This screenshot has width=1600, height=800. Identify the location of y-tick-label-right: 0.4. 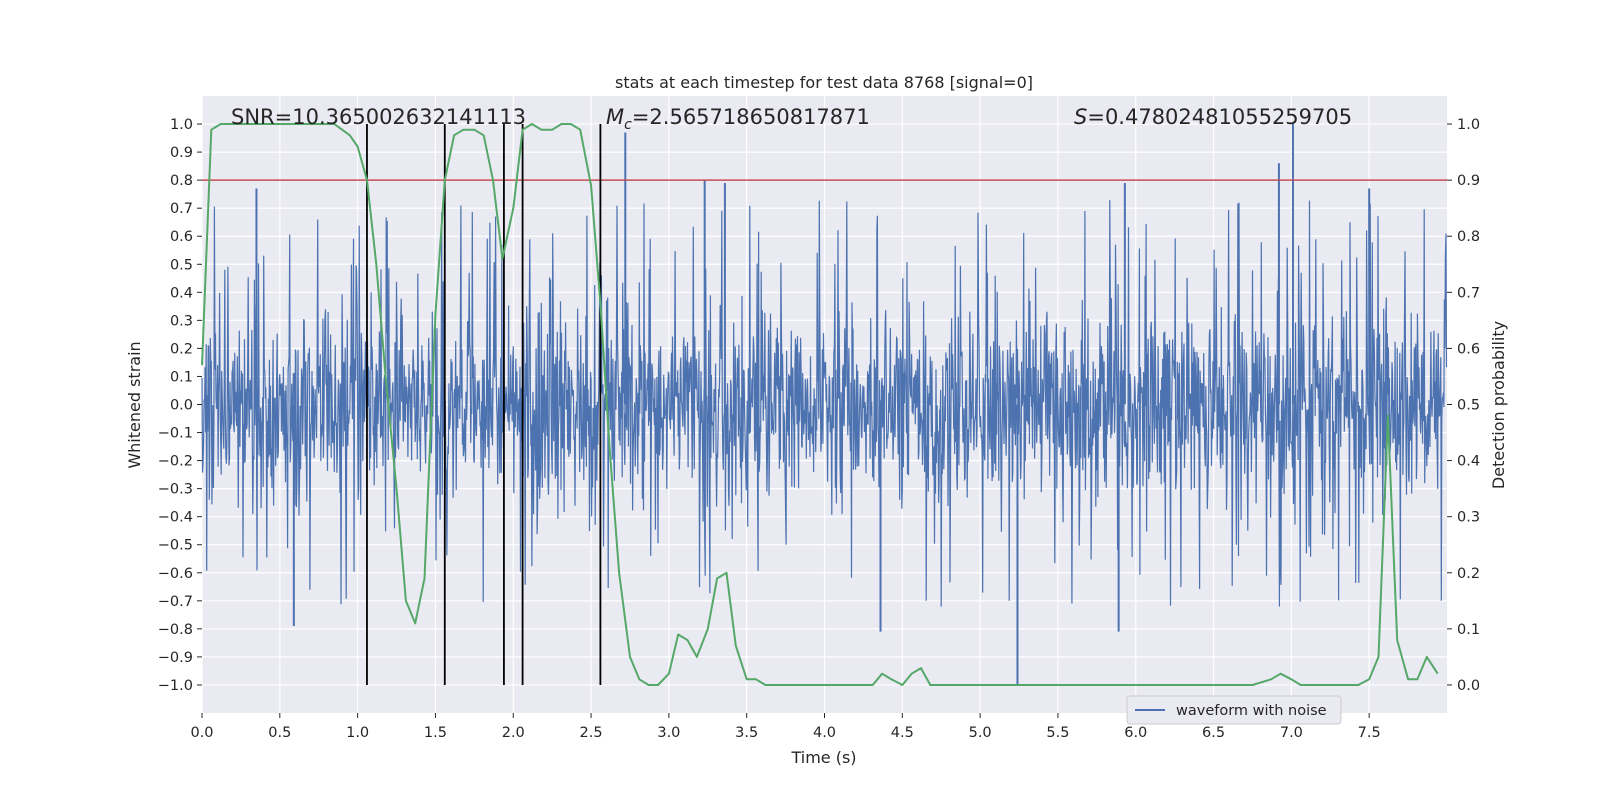
(1468, 462).